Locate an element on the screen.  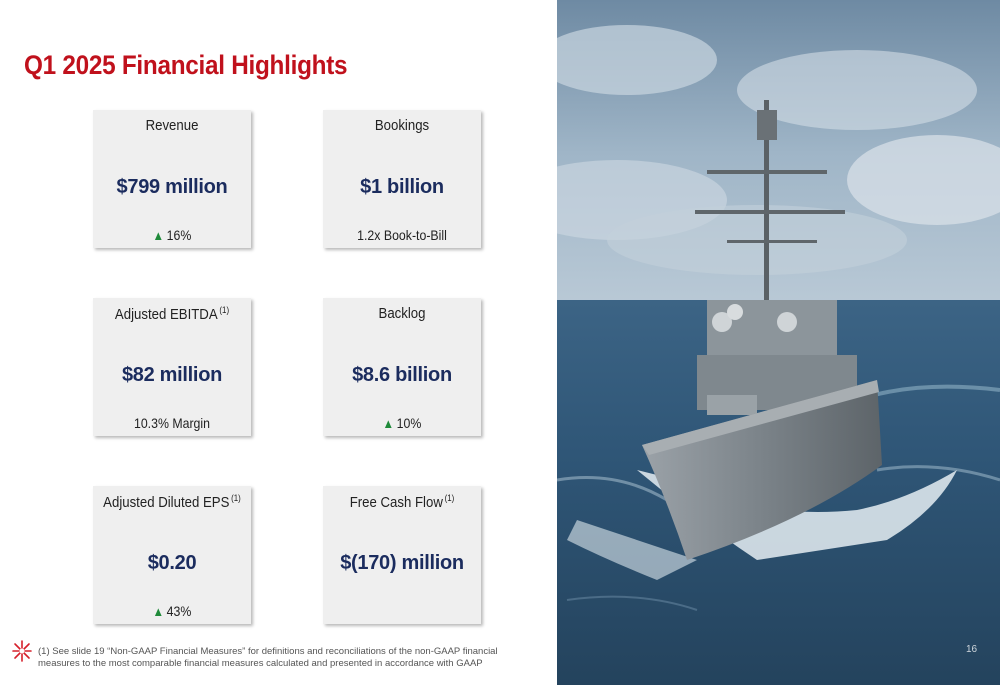
revenue-change: ▲ 16% is located at coordinates (171, 235).